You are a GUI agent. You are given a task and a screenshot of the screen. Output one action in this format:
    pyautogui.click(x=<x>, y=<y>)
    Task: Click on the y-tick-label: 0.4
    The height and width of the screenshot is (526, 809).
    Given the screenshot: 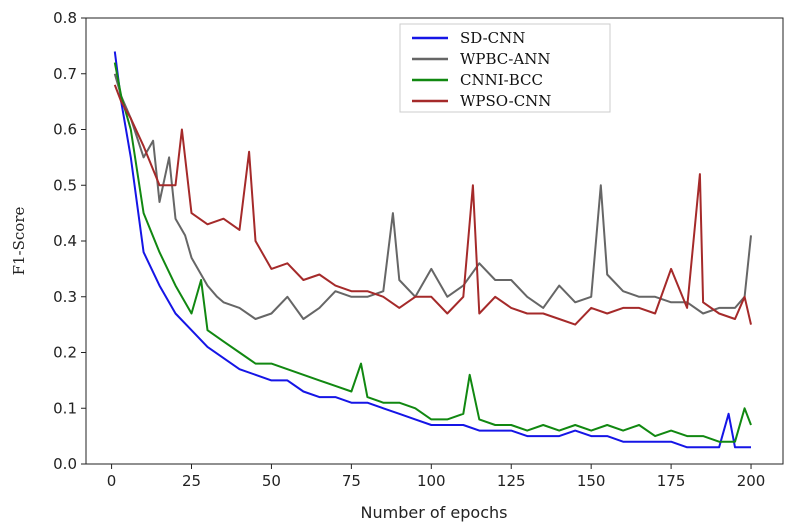 What is the action you would take?
    pyautogui.click(x=65, y=241)
    